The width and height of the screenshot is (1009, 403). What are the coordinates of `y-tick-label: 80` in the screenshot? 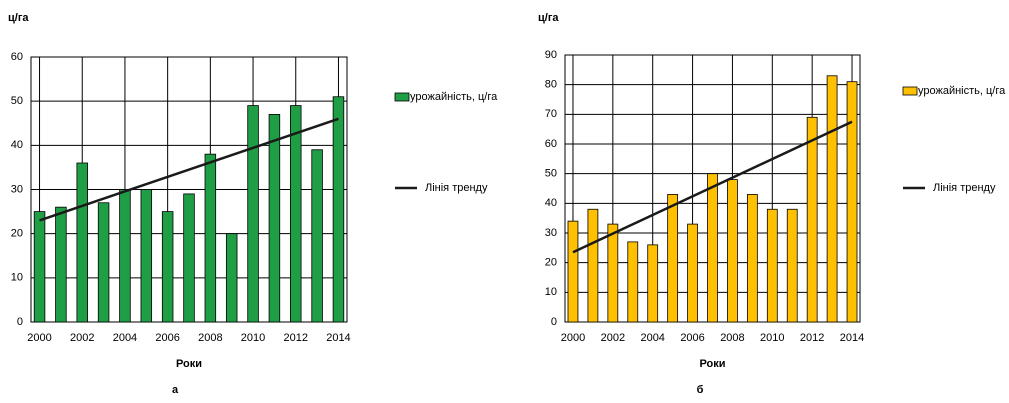 It's located at (551, 85).